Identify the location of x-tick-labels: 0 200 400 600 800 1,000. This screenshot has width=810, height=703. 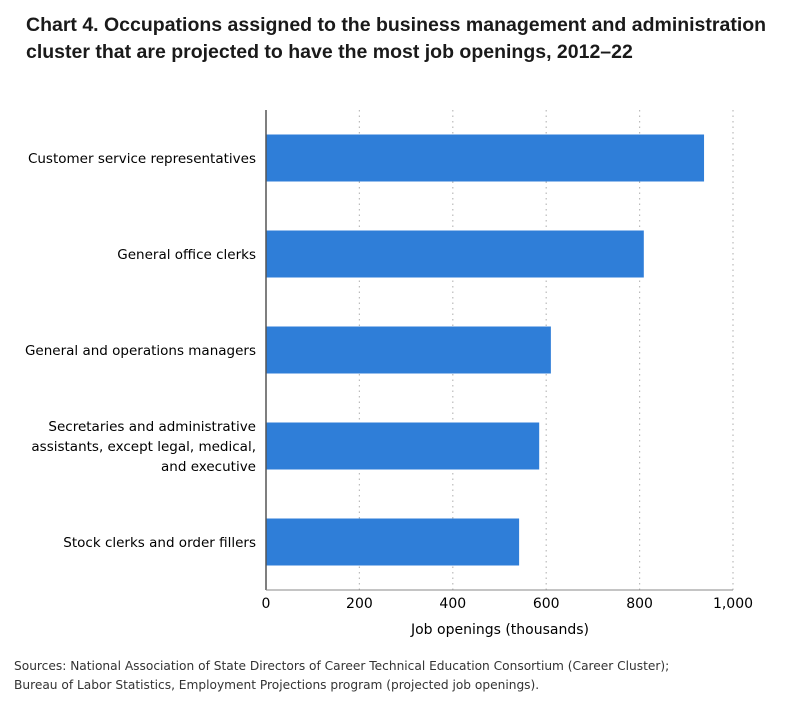
(508, 604).